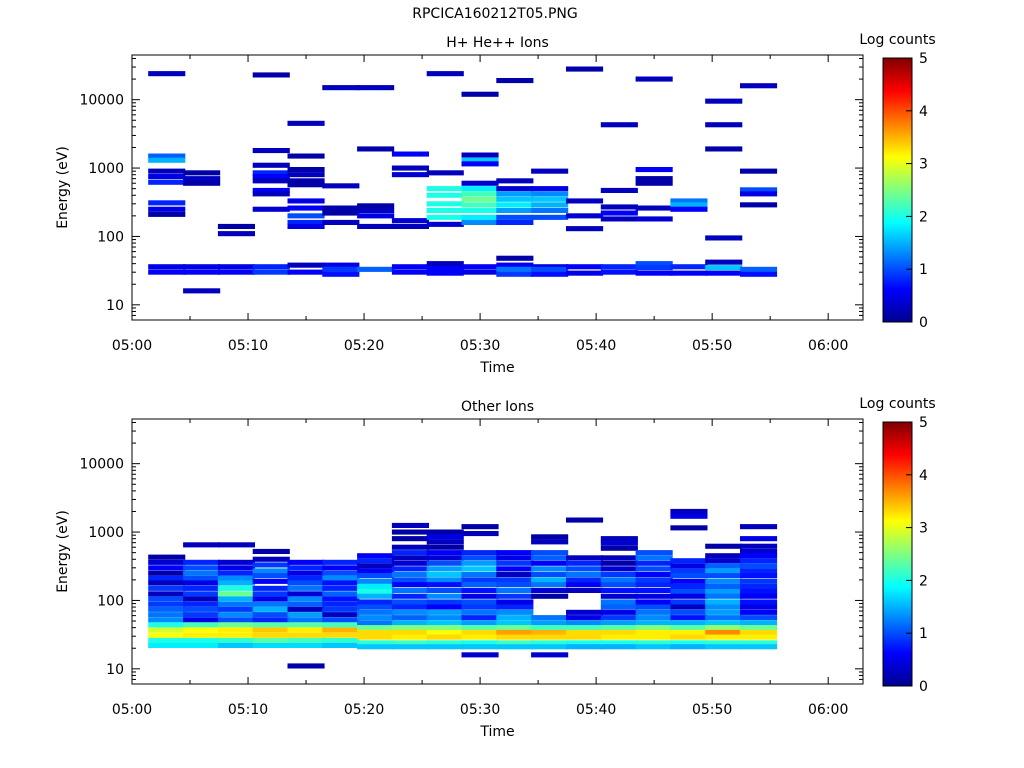 The width and height of the screenshot is (1024, 768). What do you see at coordinates (364, 346) in the screenshot?
I see `x-tick-label: 05:20` at bounding box center [364, 346].